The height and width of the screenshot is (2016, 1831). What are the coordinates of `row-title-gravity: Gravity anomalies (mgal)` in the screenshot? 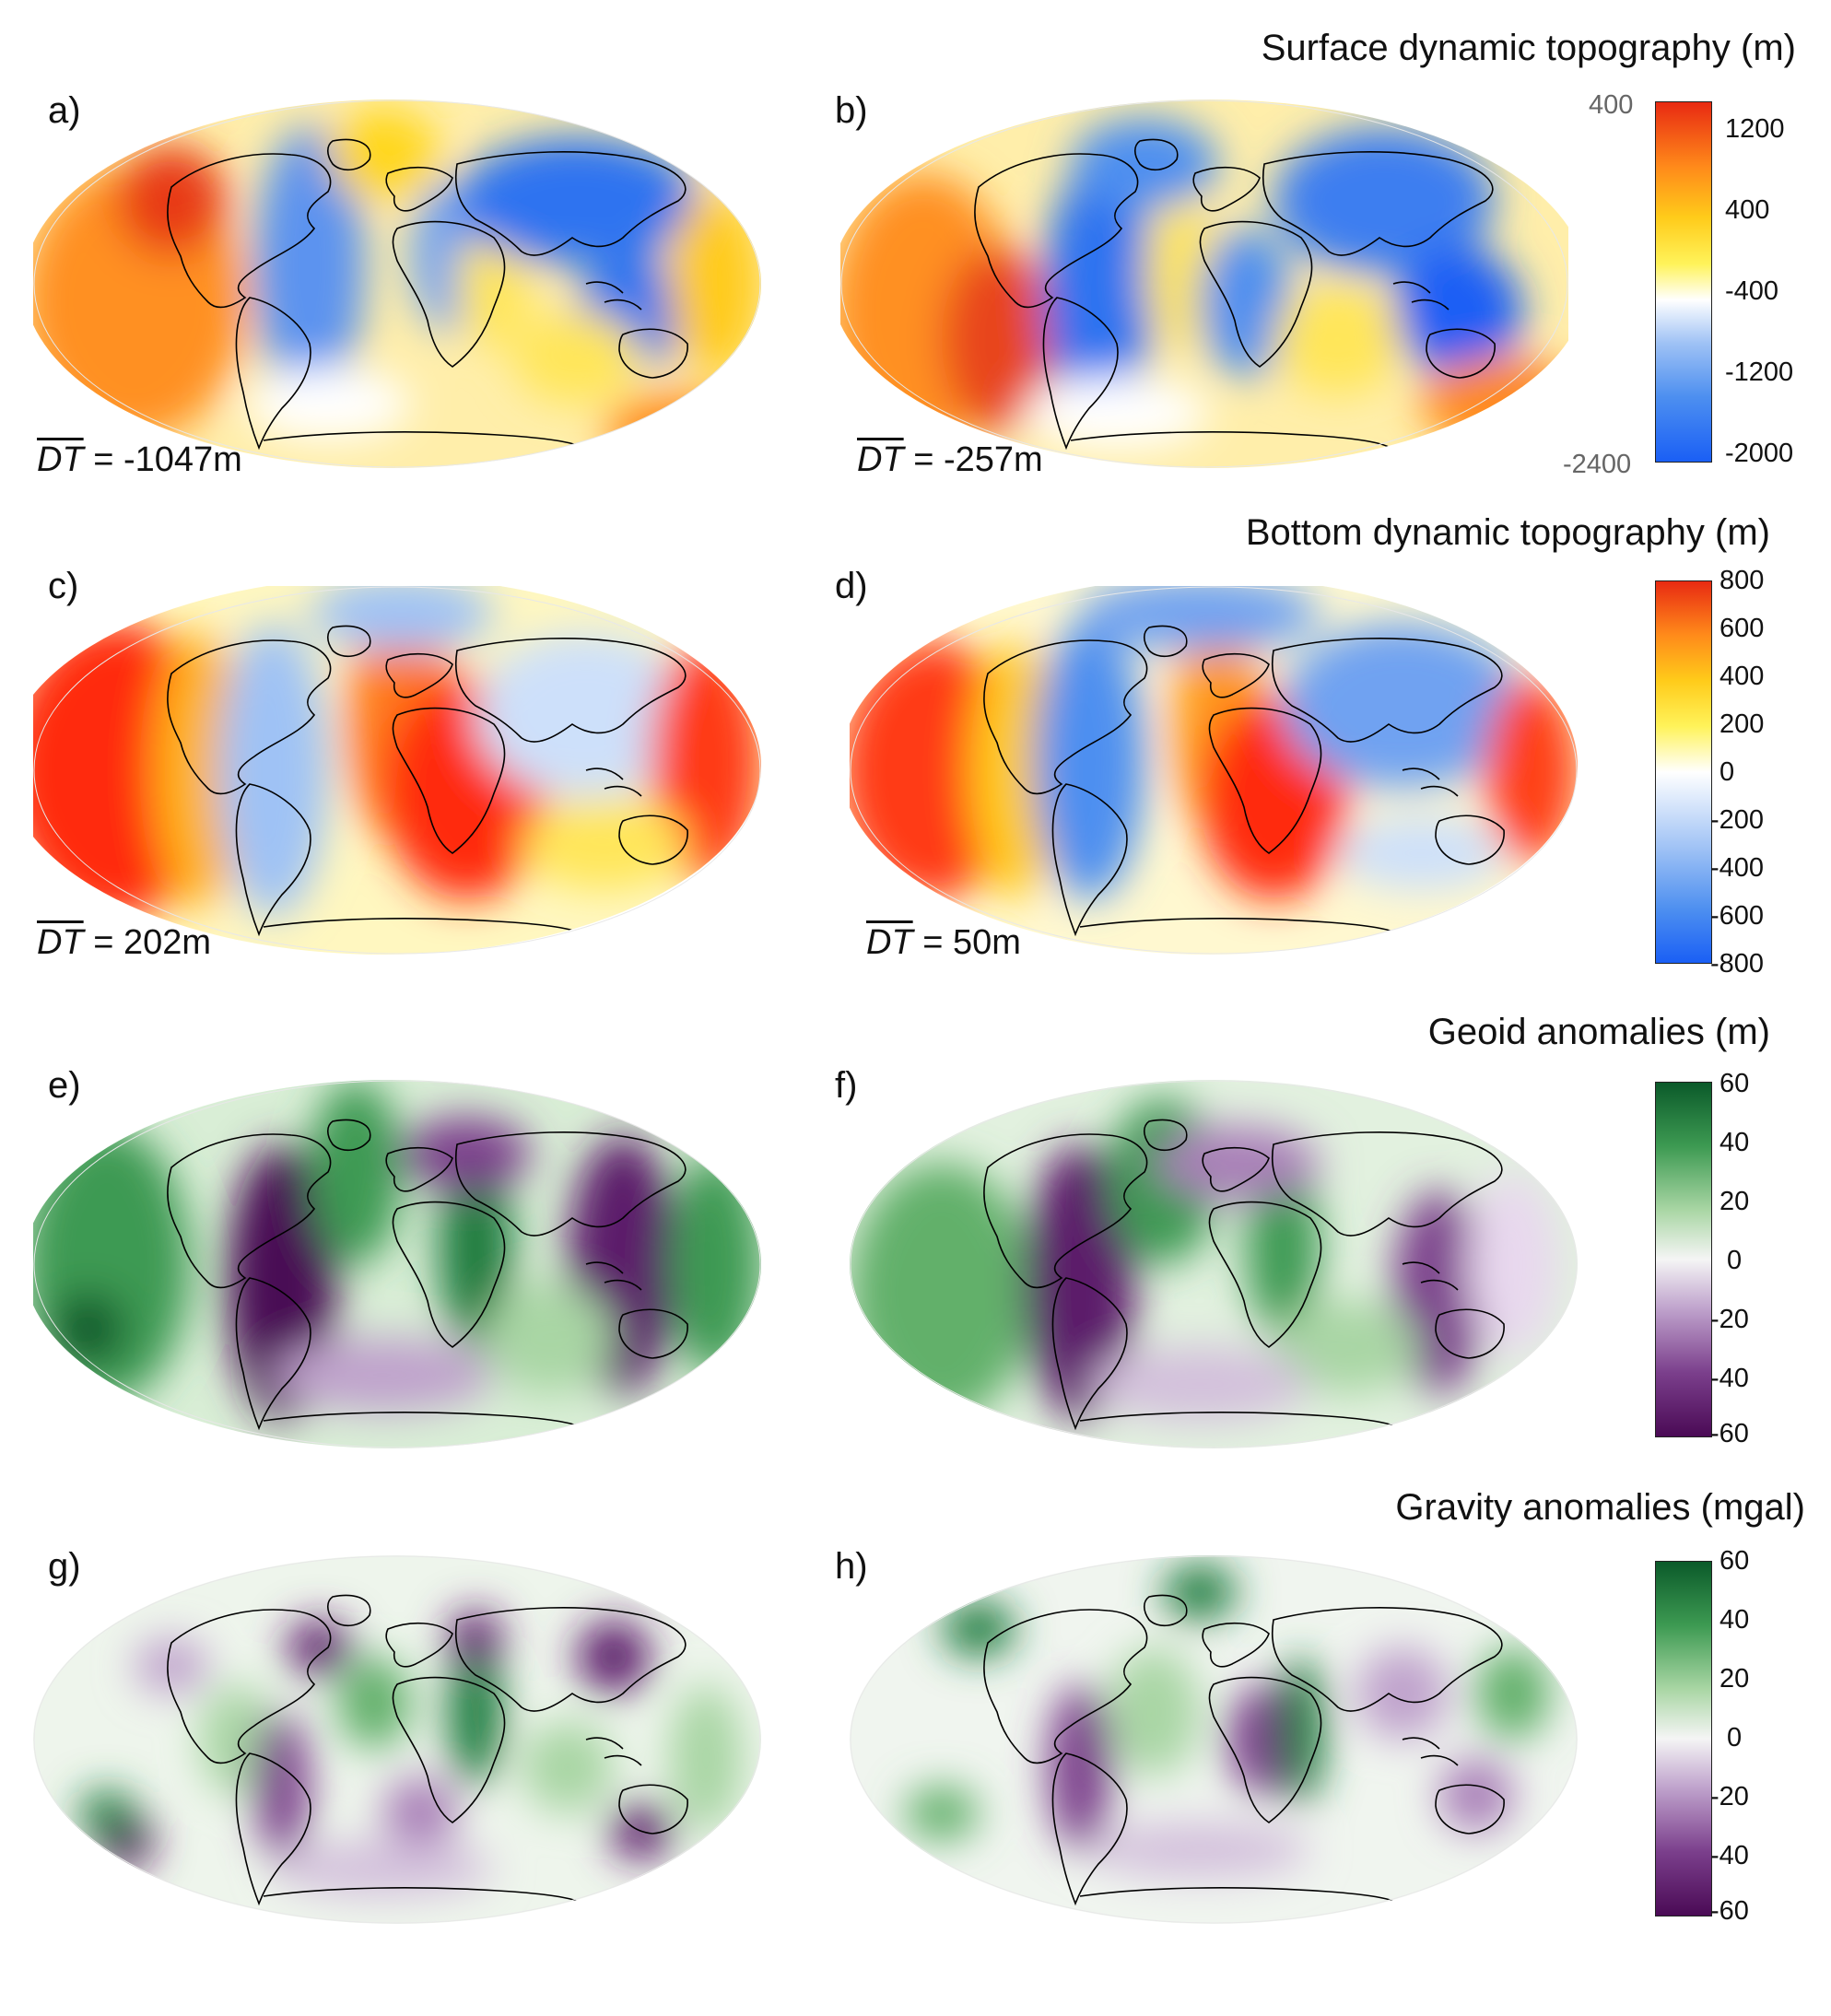 It's located at (1600, 1507).